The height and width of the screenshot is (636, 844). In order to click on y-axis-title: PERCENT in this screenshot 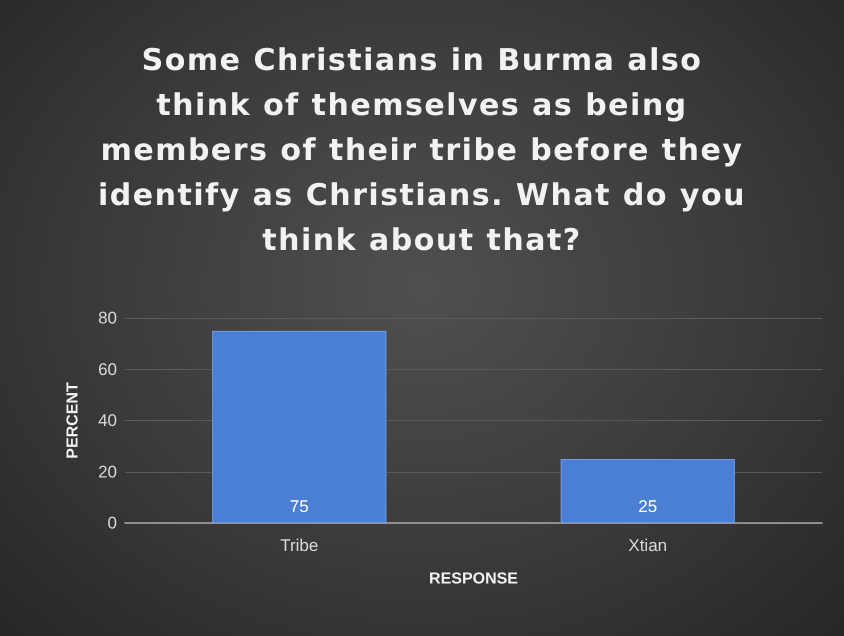, I will do `click(73, 420)`.